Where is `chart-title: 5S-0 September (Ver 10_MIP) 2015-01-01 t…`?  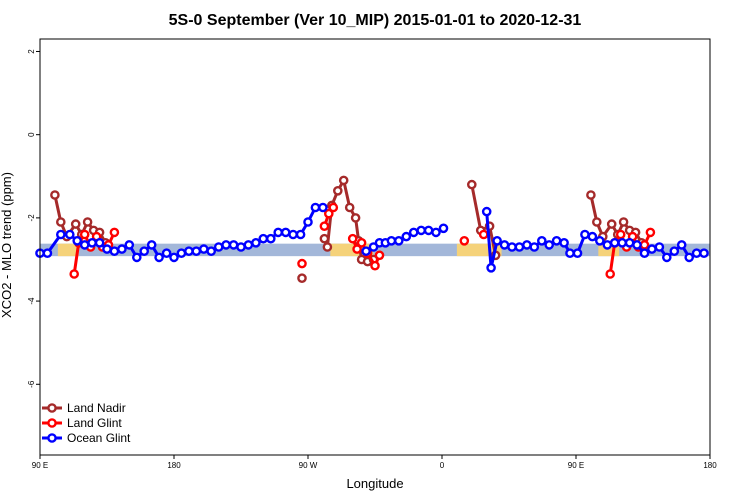
chart-title: 5S-0 September (Ver 10_MIP) 2015-01-01 t… is located at coordinates (375, 20).